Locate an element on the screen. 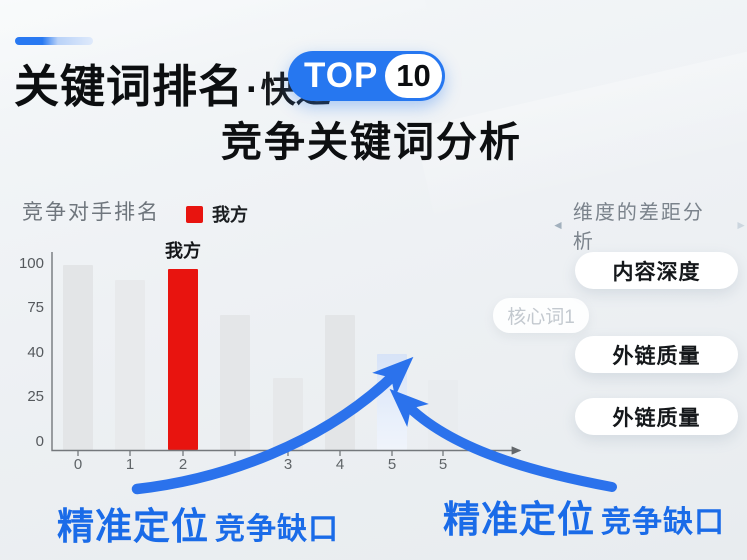 This screenshot has width=747, height=560. x-tick-label: 4 is located at coordinates (340, 464).